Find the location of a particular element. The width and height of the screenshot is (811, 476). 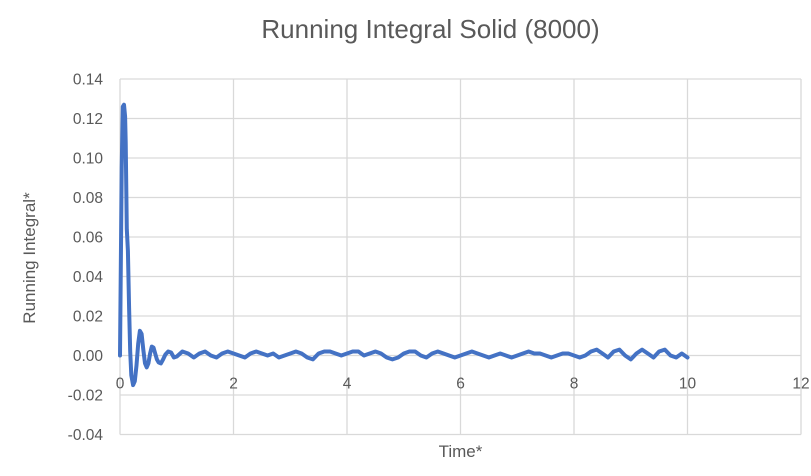

y-tick-label: 0.14 is located at coordinates (88, 80).